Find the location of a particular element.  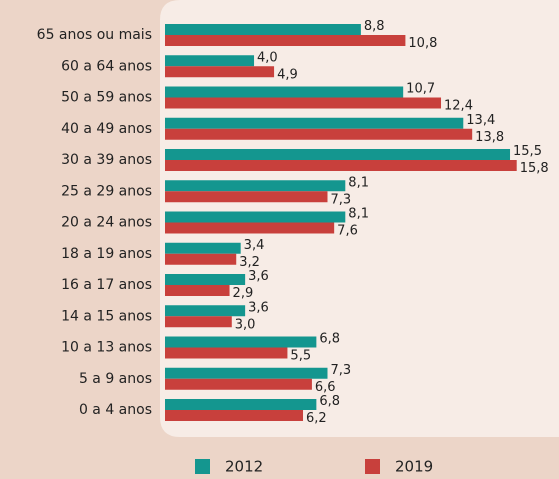

value-label: 3,2 is located at coordinates (249, 262).